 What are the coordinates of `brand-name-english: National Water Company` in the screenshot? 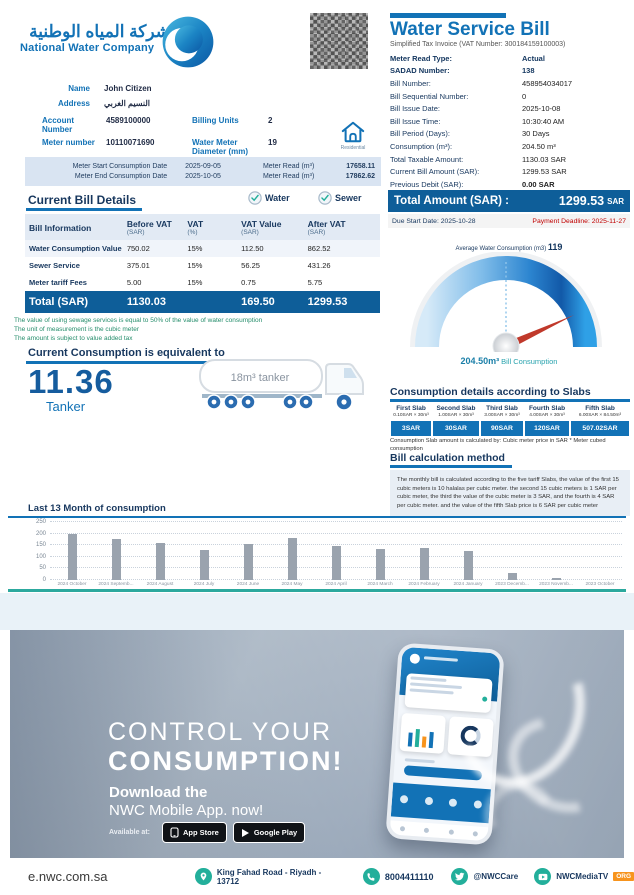 It's located at (87, 48).